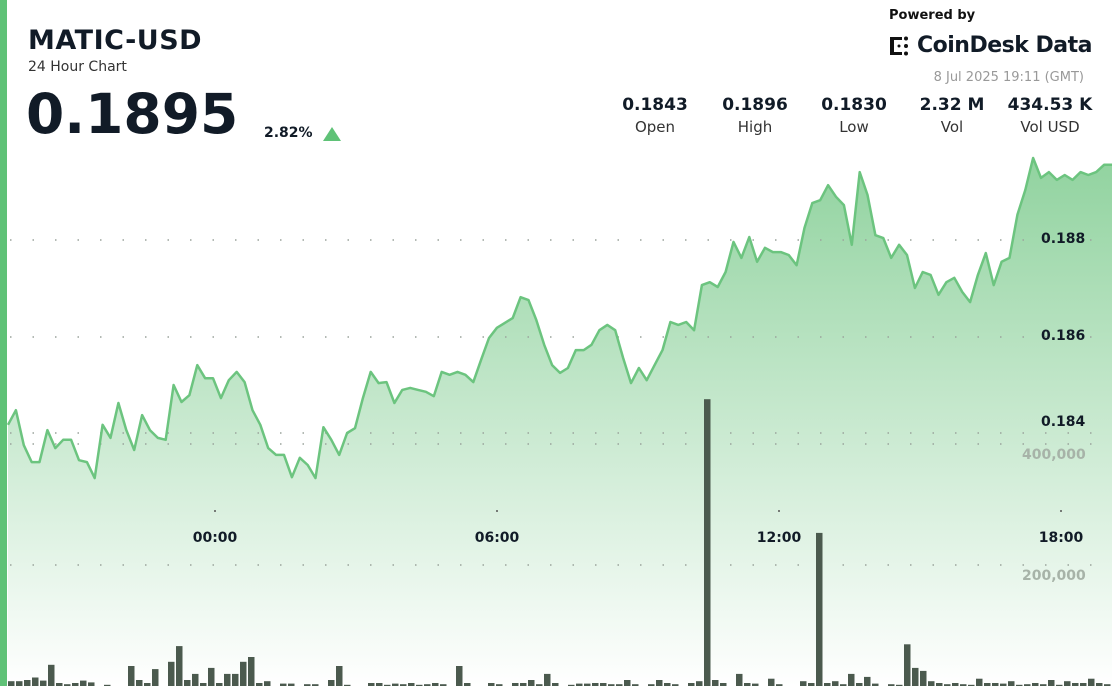 Image resolution: width=1112 pixels, height=686 pixels. What do you see at coordinates (1054, 455) in the screenshot?
I see `volume-tick-label: 400,000` at bounding box center [1054, 455].